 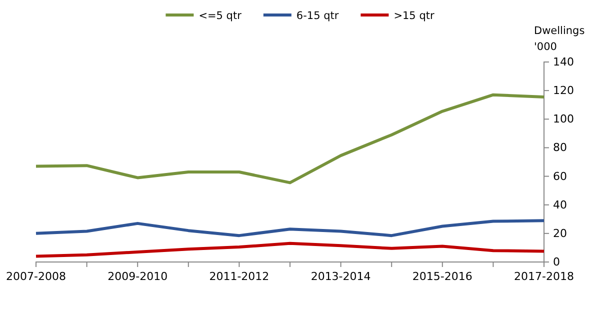 What do you see at coordinates (220, 16) in the screenshot?
I see `legend-label: <=5 qtr` at bounding box center [220, 16].